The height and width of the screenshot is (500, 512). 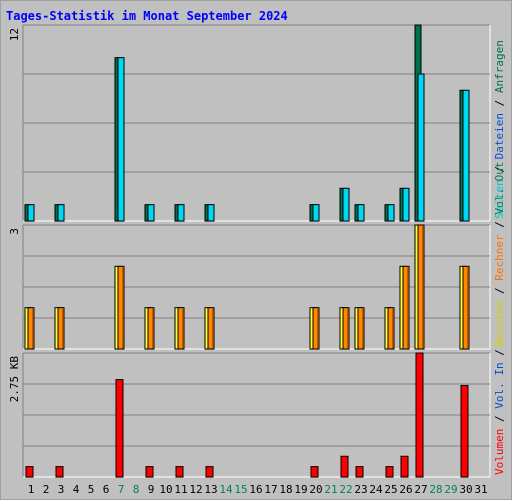 I want to click on x-tick-label-15: 15, so click(x=240, y=489).